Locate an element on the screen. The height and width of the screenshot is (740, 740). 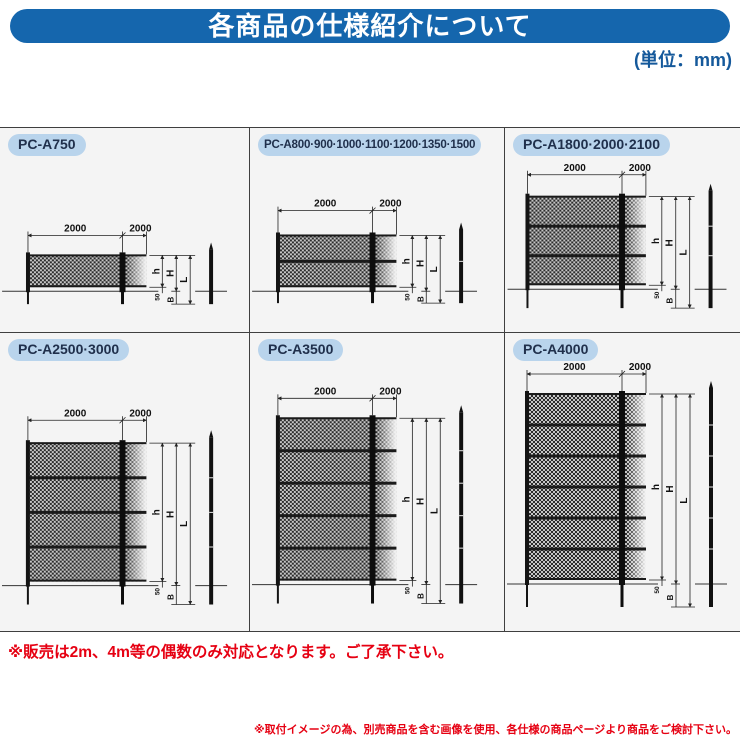
product-label-badge: PC-A4000 is located at coordinates (556, 350).